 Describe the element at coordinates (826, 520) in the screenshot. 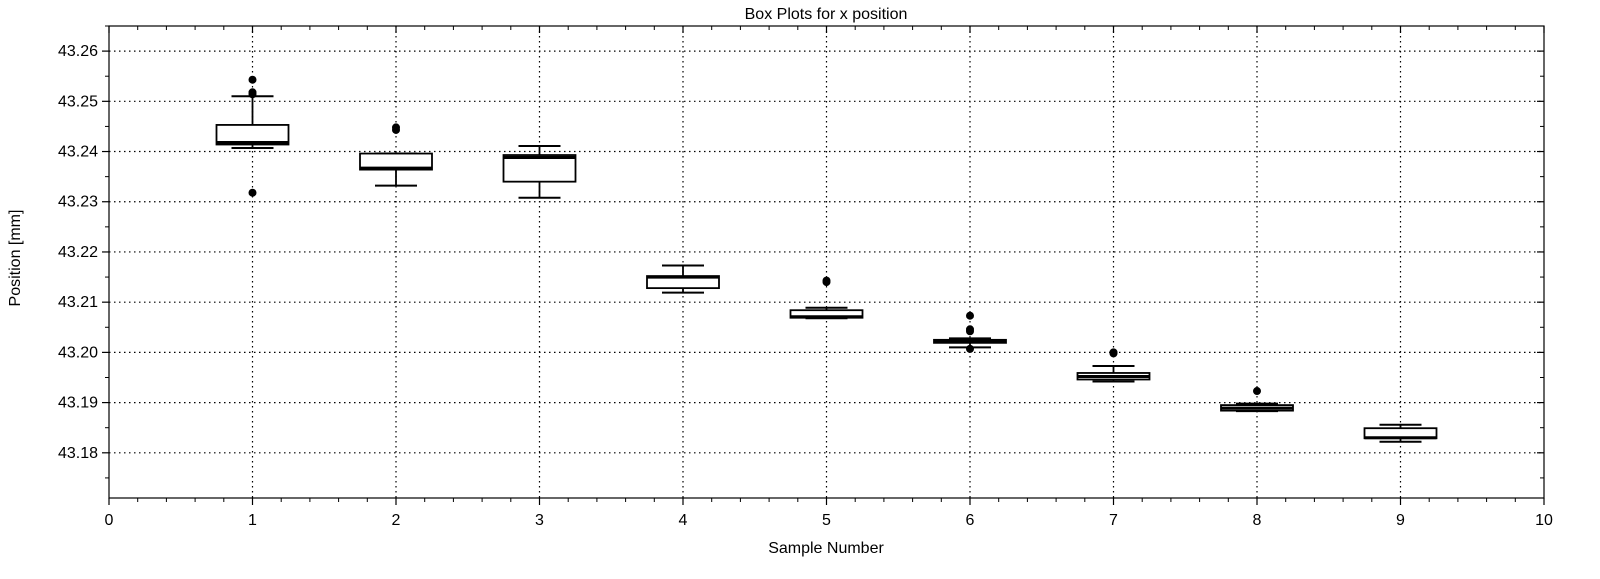

I see `x-tick-label: 5` at that location.